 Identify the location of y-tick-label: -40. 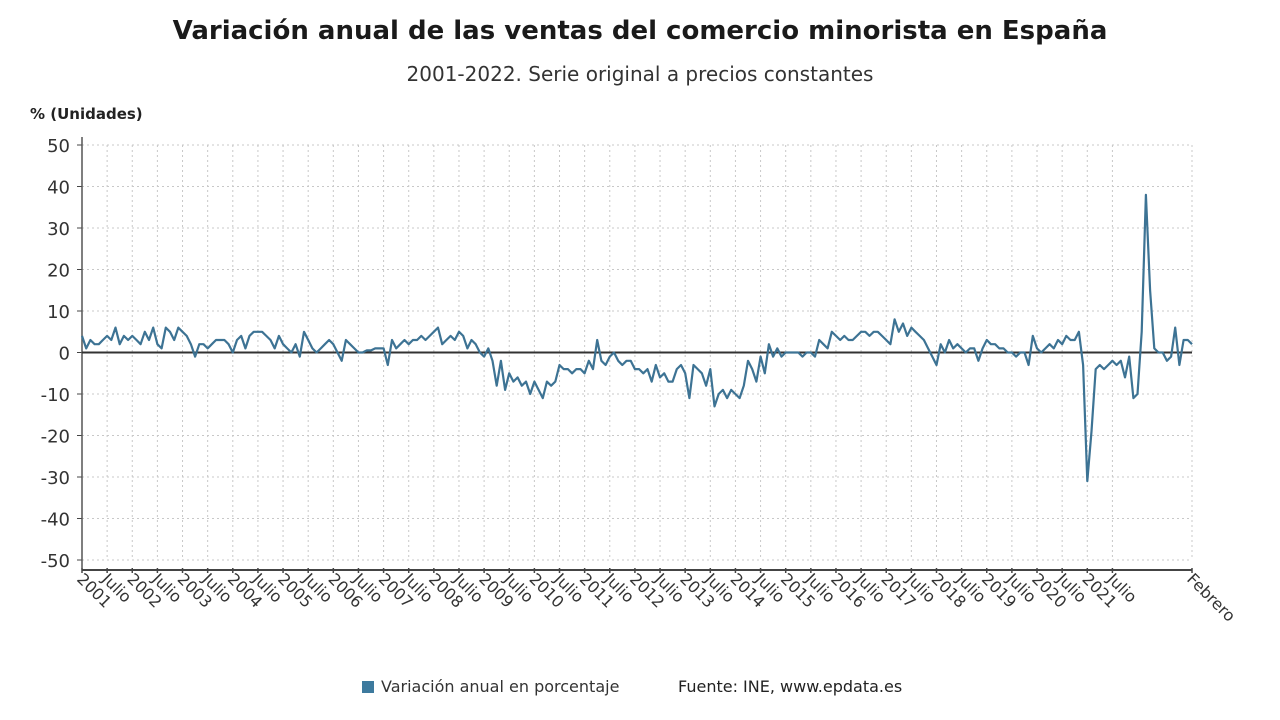
(55, 520).